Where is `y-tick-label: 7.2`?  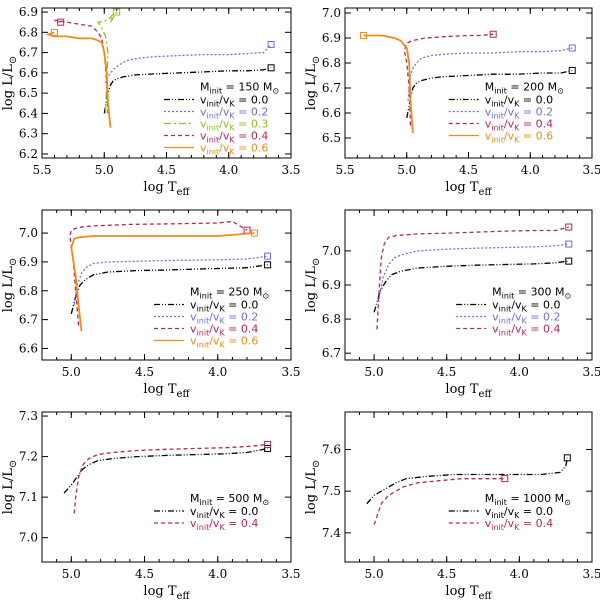 y-tick-label: 7.2 is located at coordinates (28, 457).